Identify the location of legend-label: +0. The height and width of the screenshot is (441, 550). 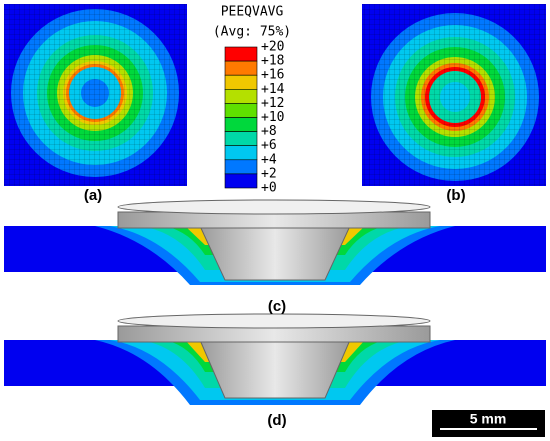
(269, 188).